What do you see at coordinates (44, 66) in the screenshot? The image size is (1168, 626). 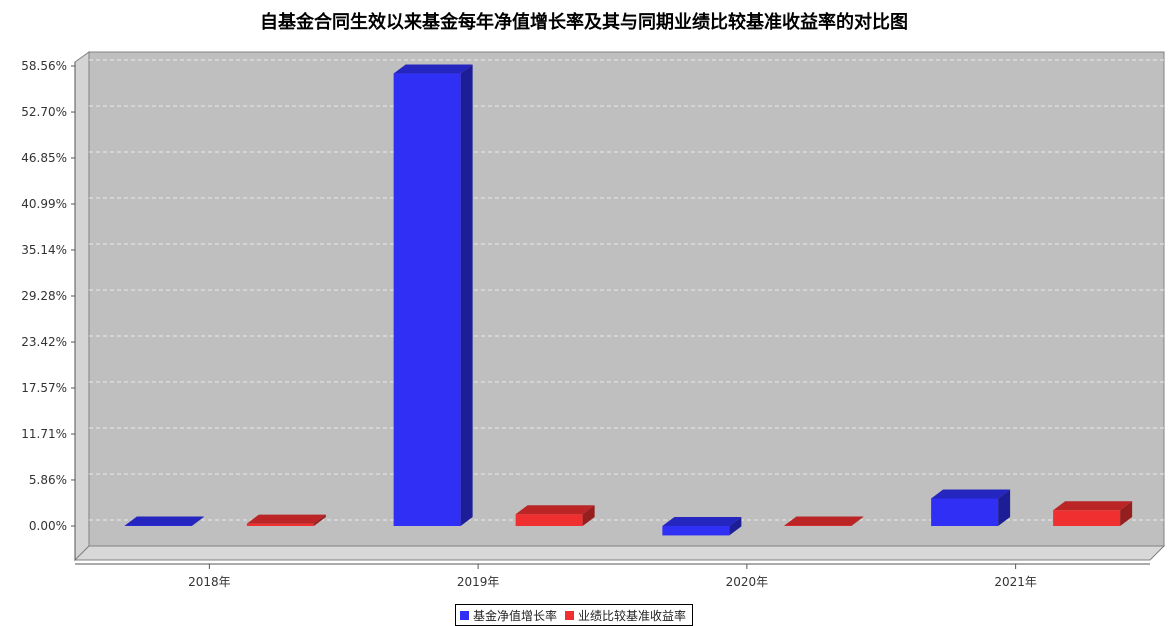 I see `y-tick-label: 58.56%` at bounding box center [44, 66].